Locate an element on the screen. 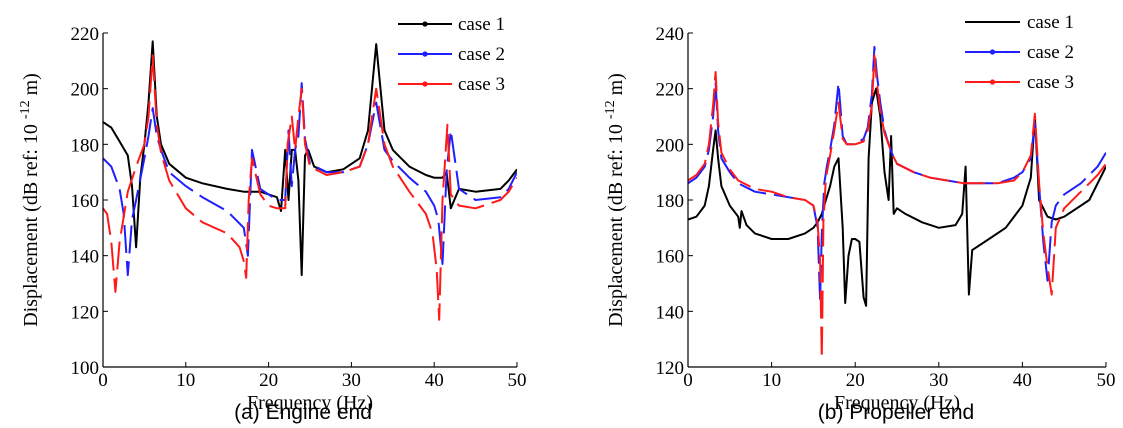 Image resolution: width=1123 pixels, height=428 pixels. y-tick-label: 100 is located at coordinates (85, 368).